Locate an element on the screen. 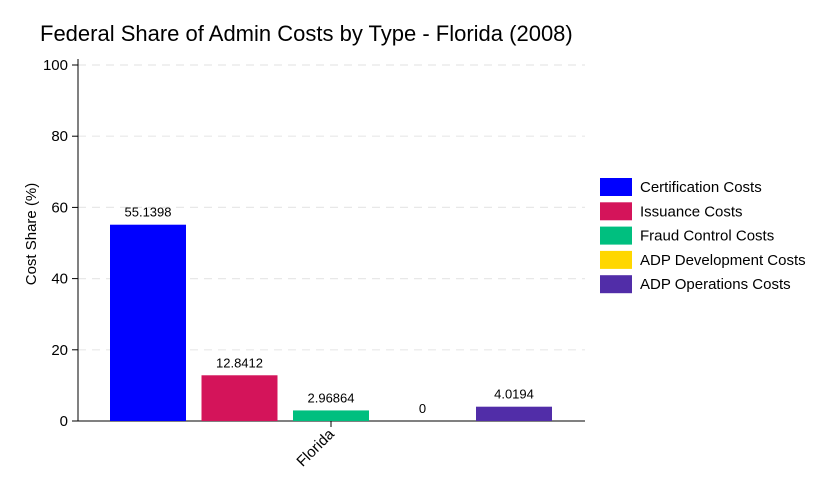 This screenshot has height=498, width=831. y-tick-label-80: 80 is located at coordinates (59, 136).